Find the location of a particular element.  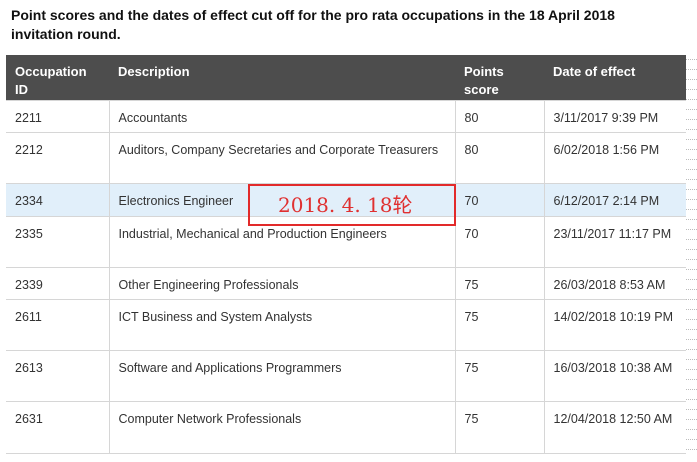

cell-date: 16/03/2018 10:38 AM is located at coordinates (614, 375).